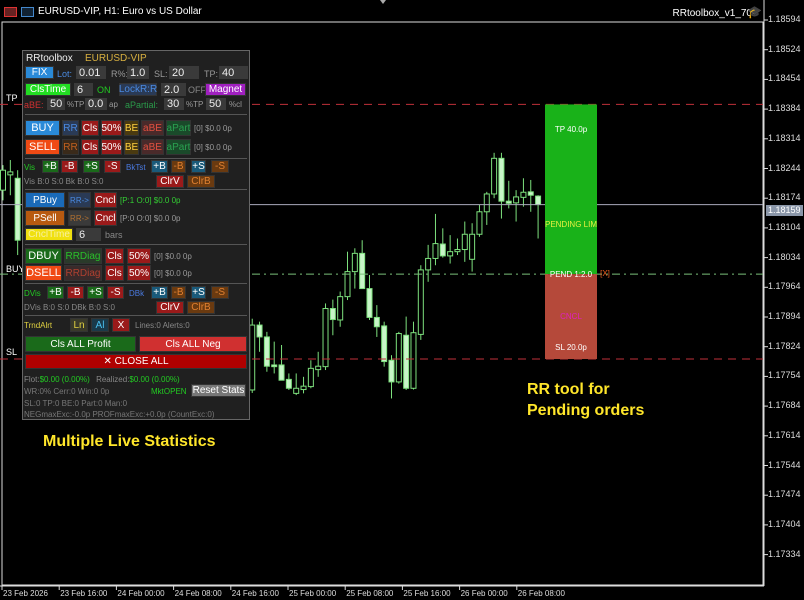 Image resolution: width=804 pixels, height=600 pixels. Describe the element at coordinates (173, 273) in the screenshot. I see `dsell-stats: [0] $0.0 0p` at that location.